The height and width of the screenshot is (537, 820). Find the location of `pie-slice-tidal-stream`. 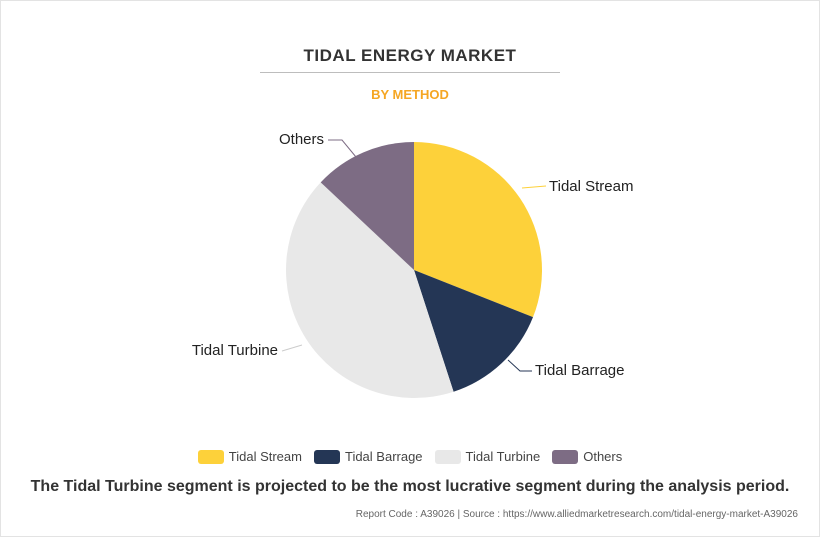

pie-slice-tidal-stream is located at coordinates (478, 230).